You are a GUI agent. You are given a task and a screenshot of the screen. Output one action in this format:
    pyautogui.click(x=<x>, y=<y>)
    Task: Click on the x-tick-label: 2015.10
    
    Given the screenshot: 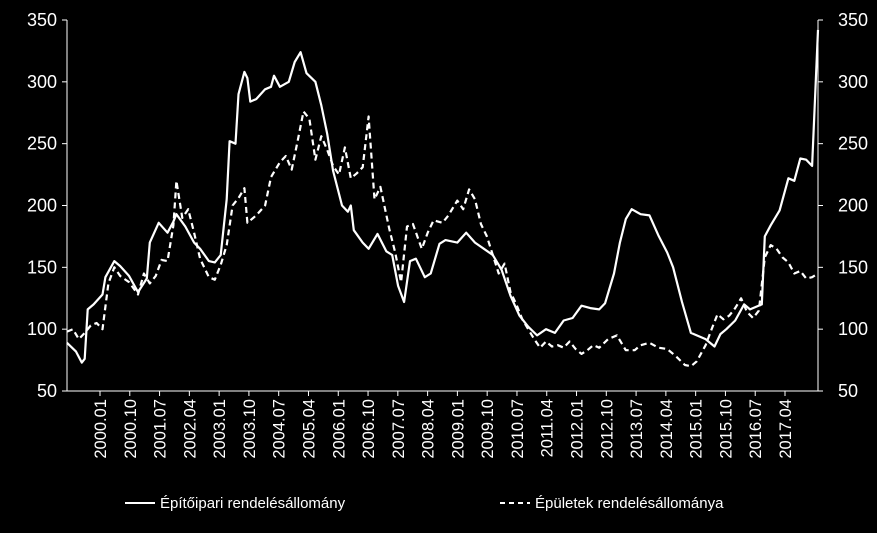 What is the action you would take?
    pyautogui.click(x=726, y=429)
    